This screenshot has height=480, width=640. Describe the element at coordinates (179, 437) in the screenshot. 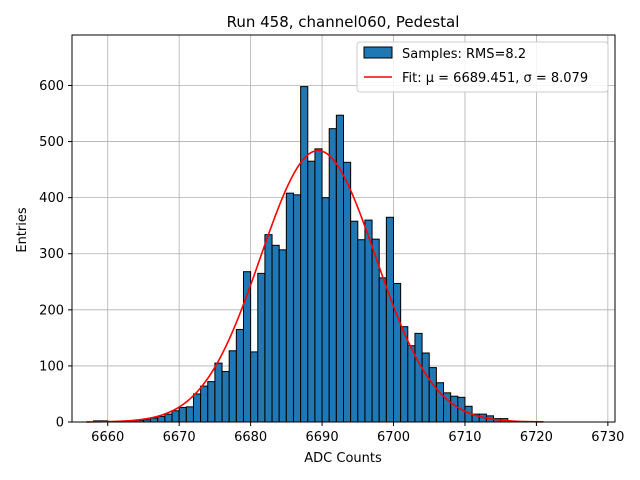

I see `x-tick-label: 6670` at that location.